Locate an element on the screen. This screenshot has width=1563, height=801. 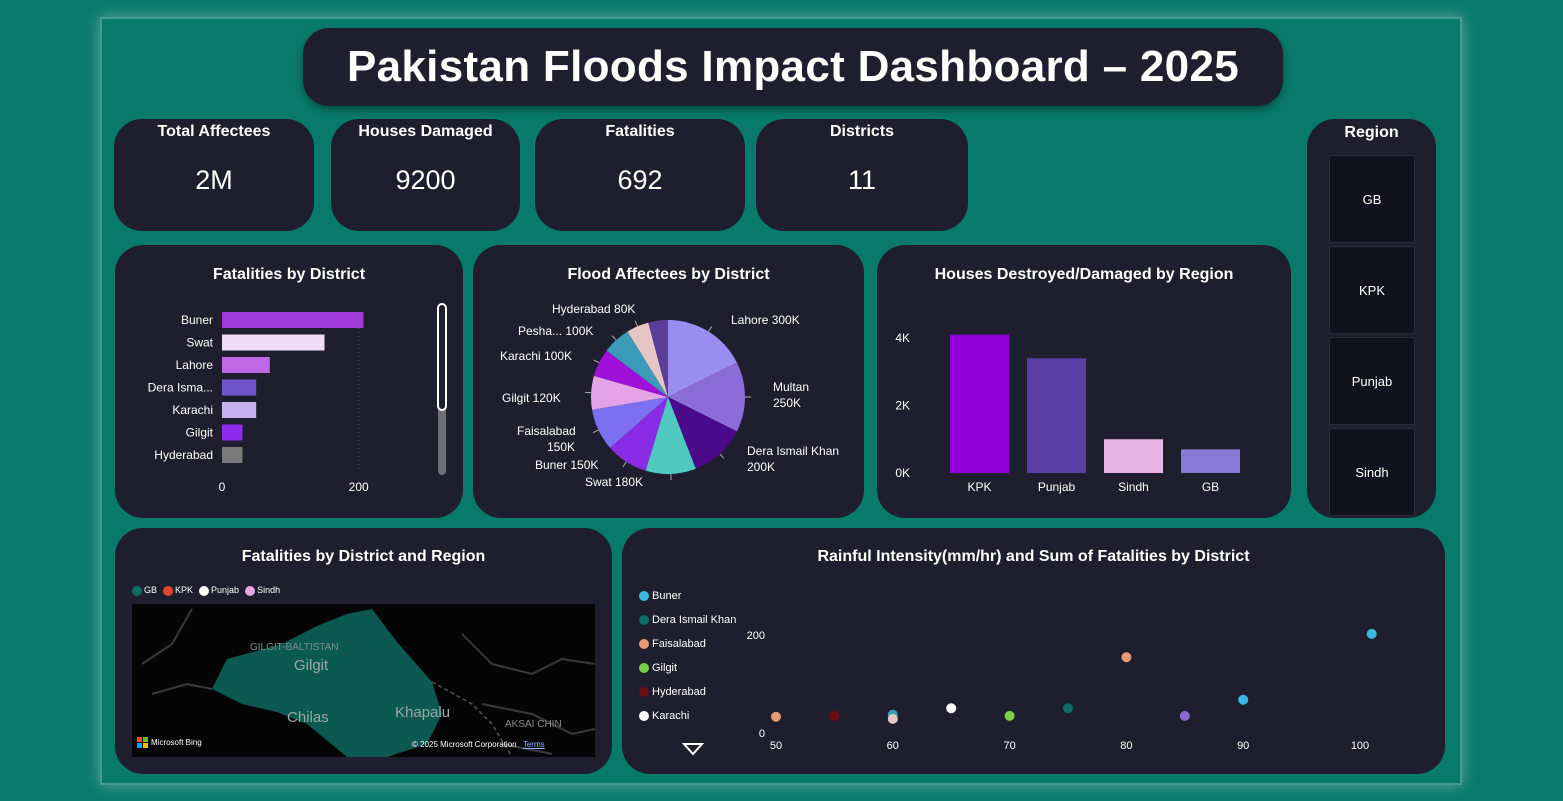
dashboard-title-banner: Pakistan Floods Impact Dashboard – 2025 is located at coordinates (793, 67).